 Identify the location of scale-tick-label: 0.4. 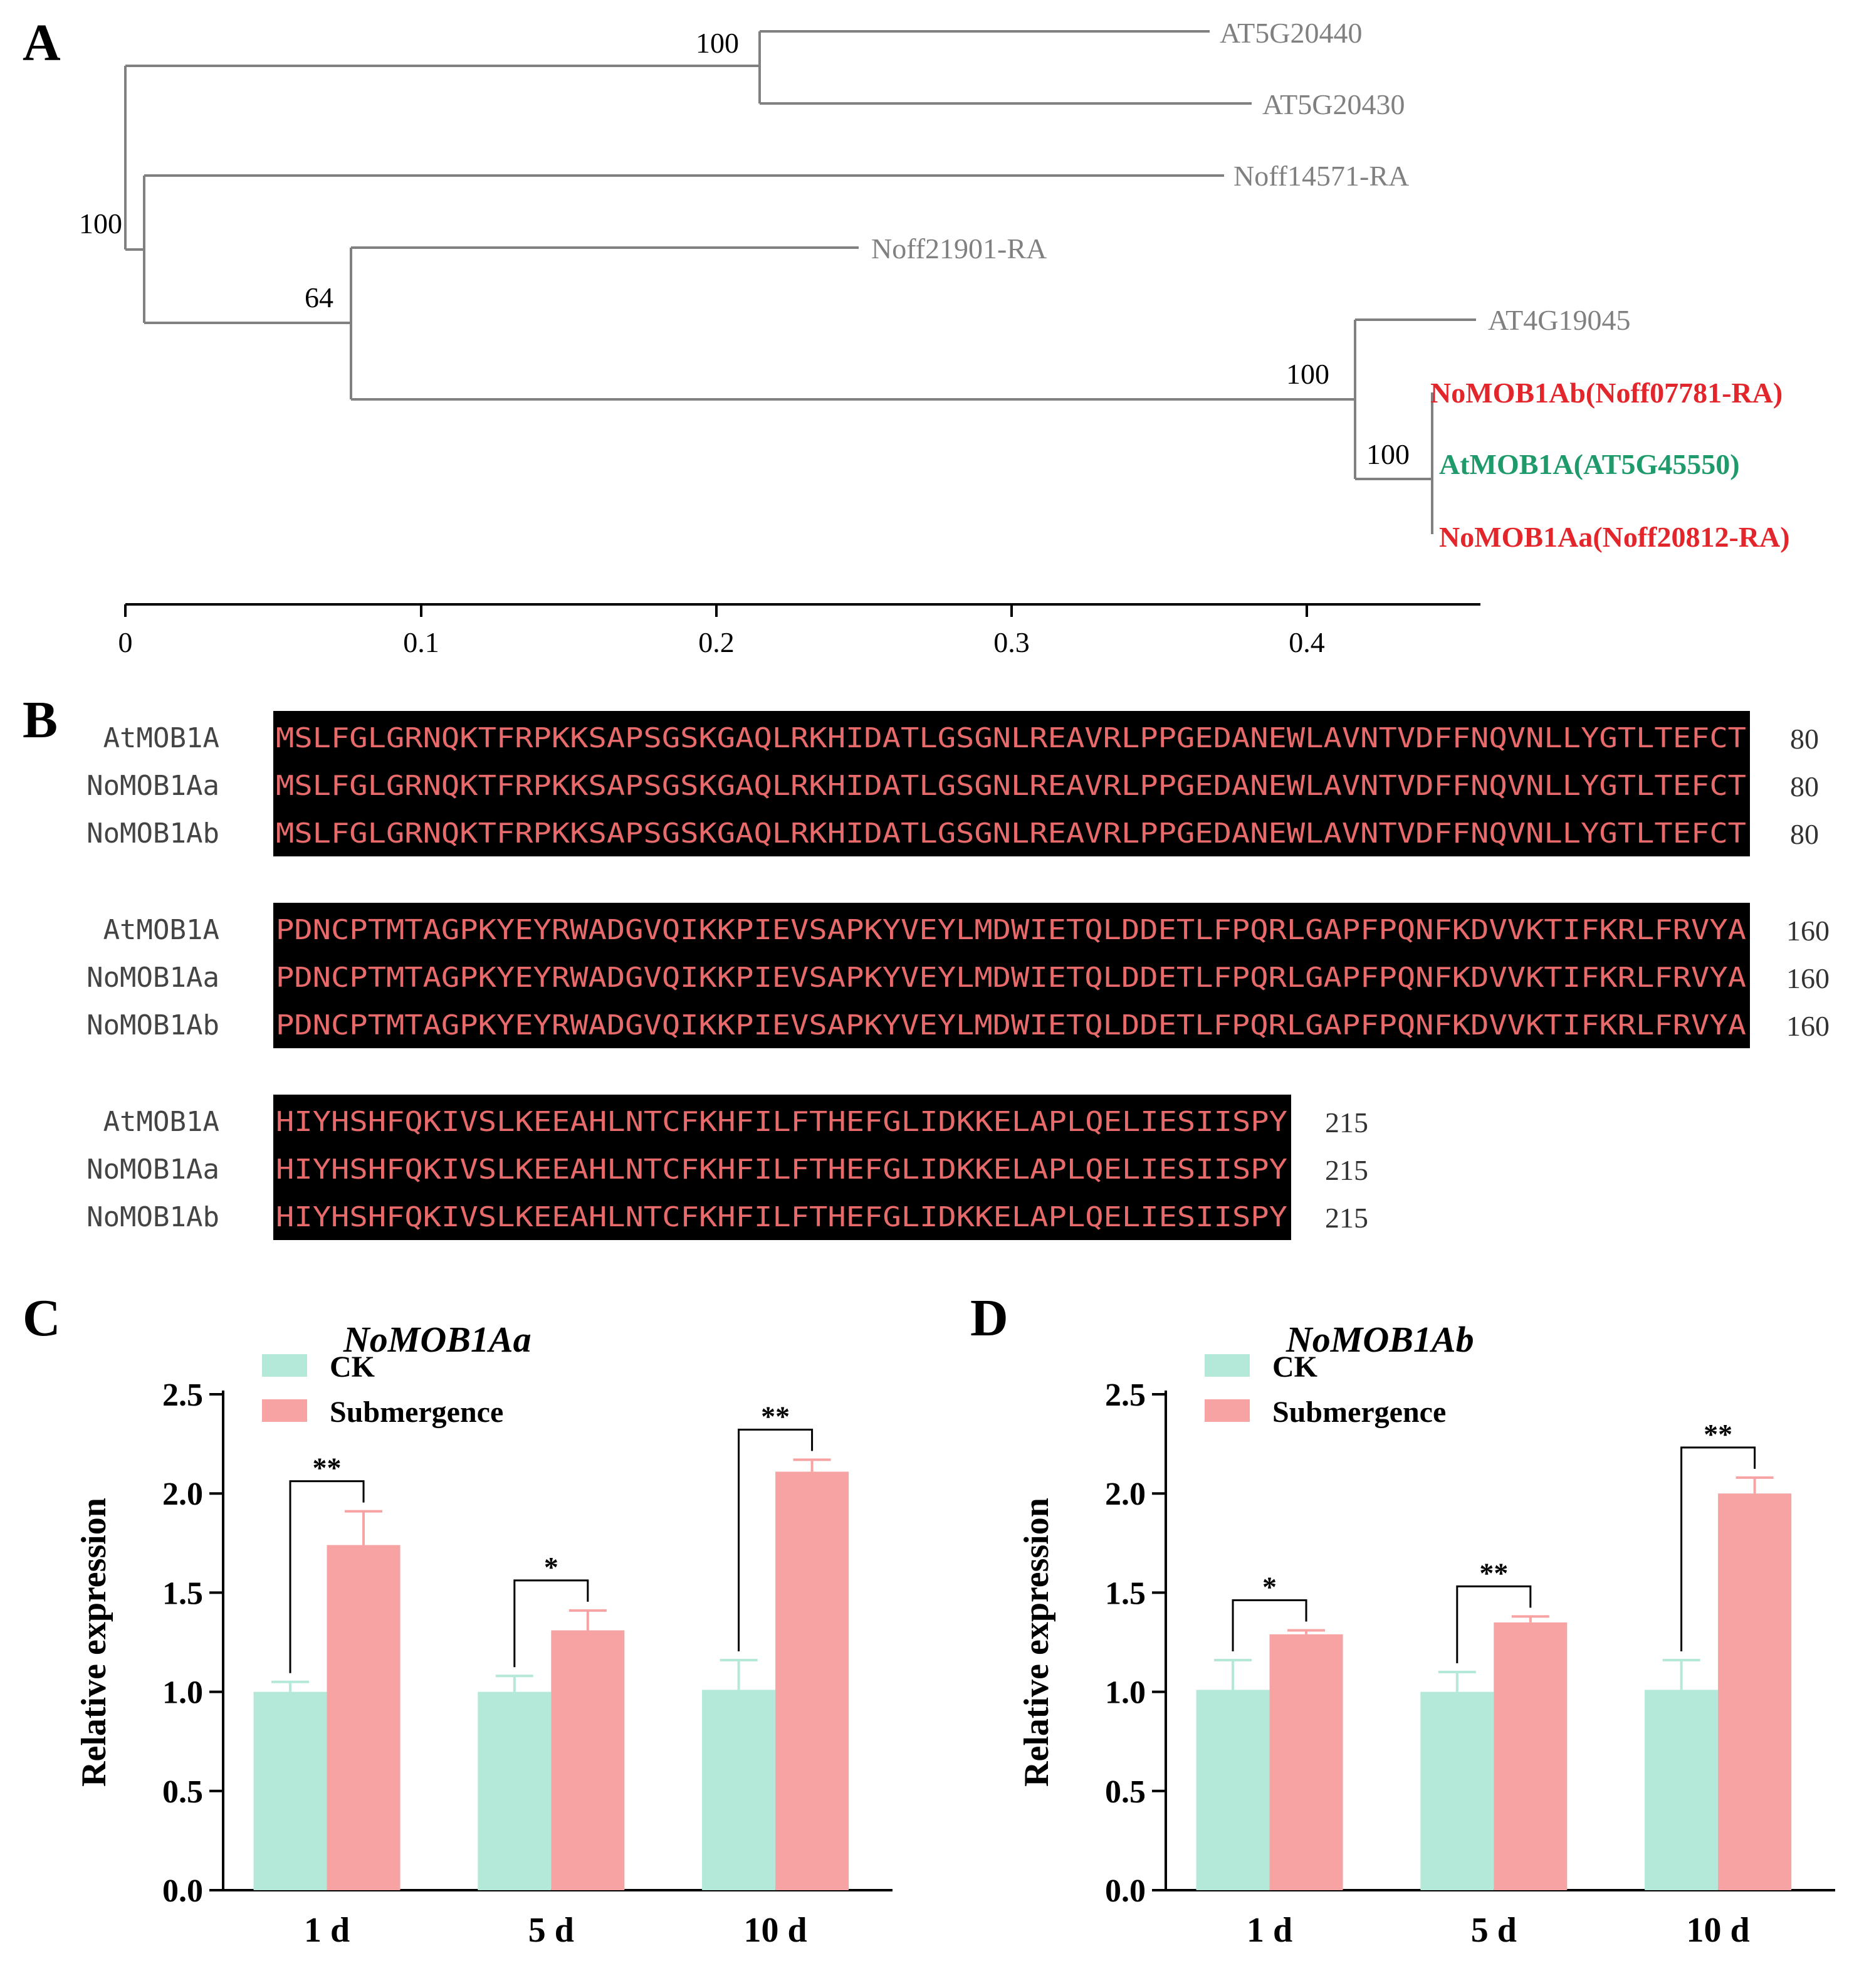
(1307, 642).